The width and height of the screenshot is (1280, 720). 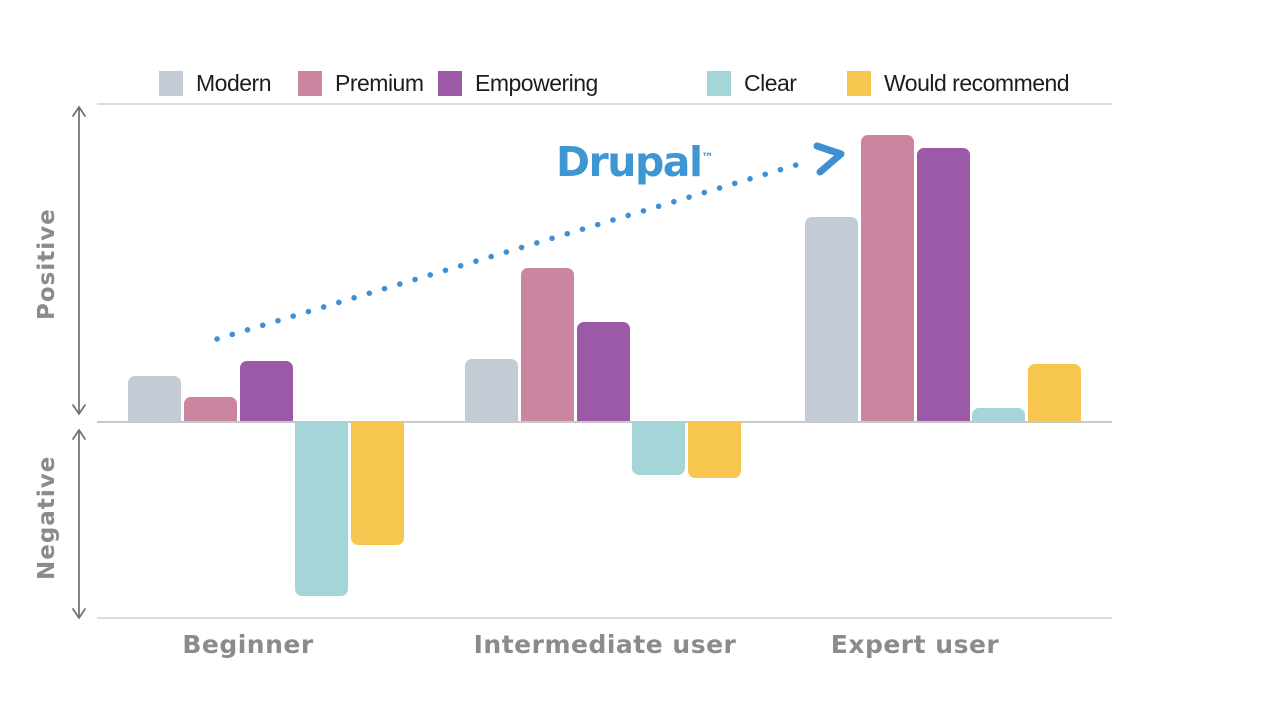 What do you see at coordinates (491, 389) in the screenshot?
I see `bar-modern-intermediate-user` at bounding box center [491, 389].